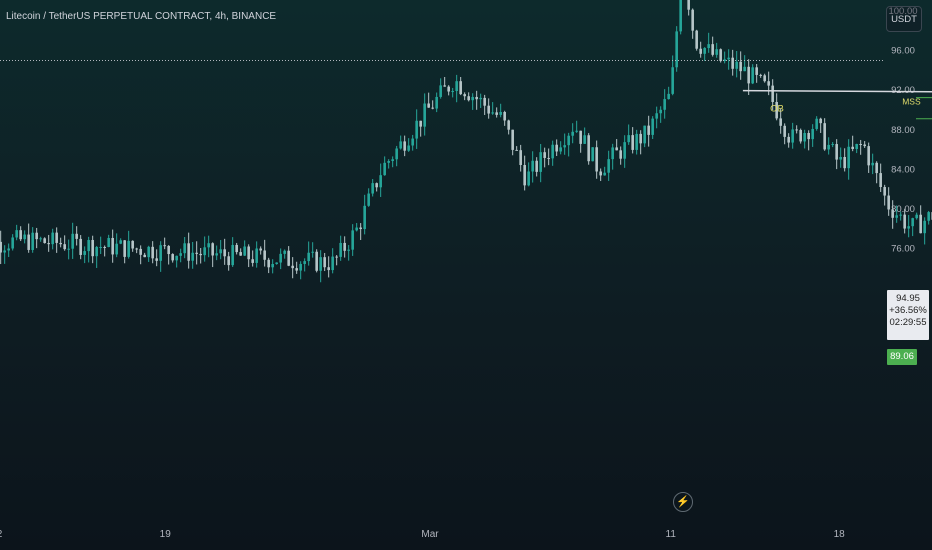 The image size is (932, 550). I want to click on y-tick-label: 80.00, so click(903, 209).